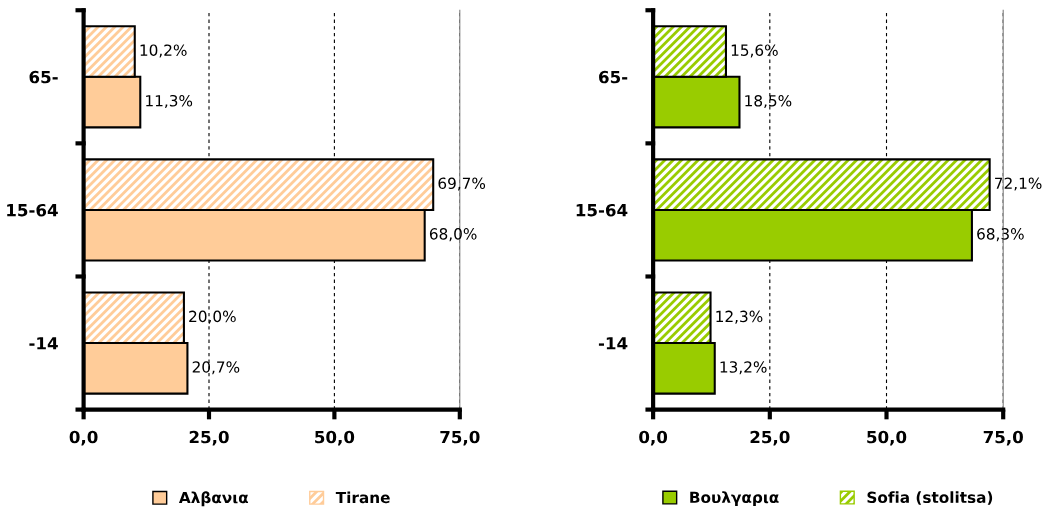  Describe the element at coordinates (1018, 184) in the screenshot. I see `data-label: 72,1%` at that location.